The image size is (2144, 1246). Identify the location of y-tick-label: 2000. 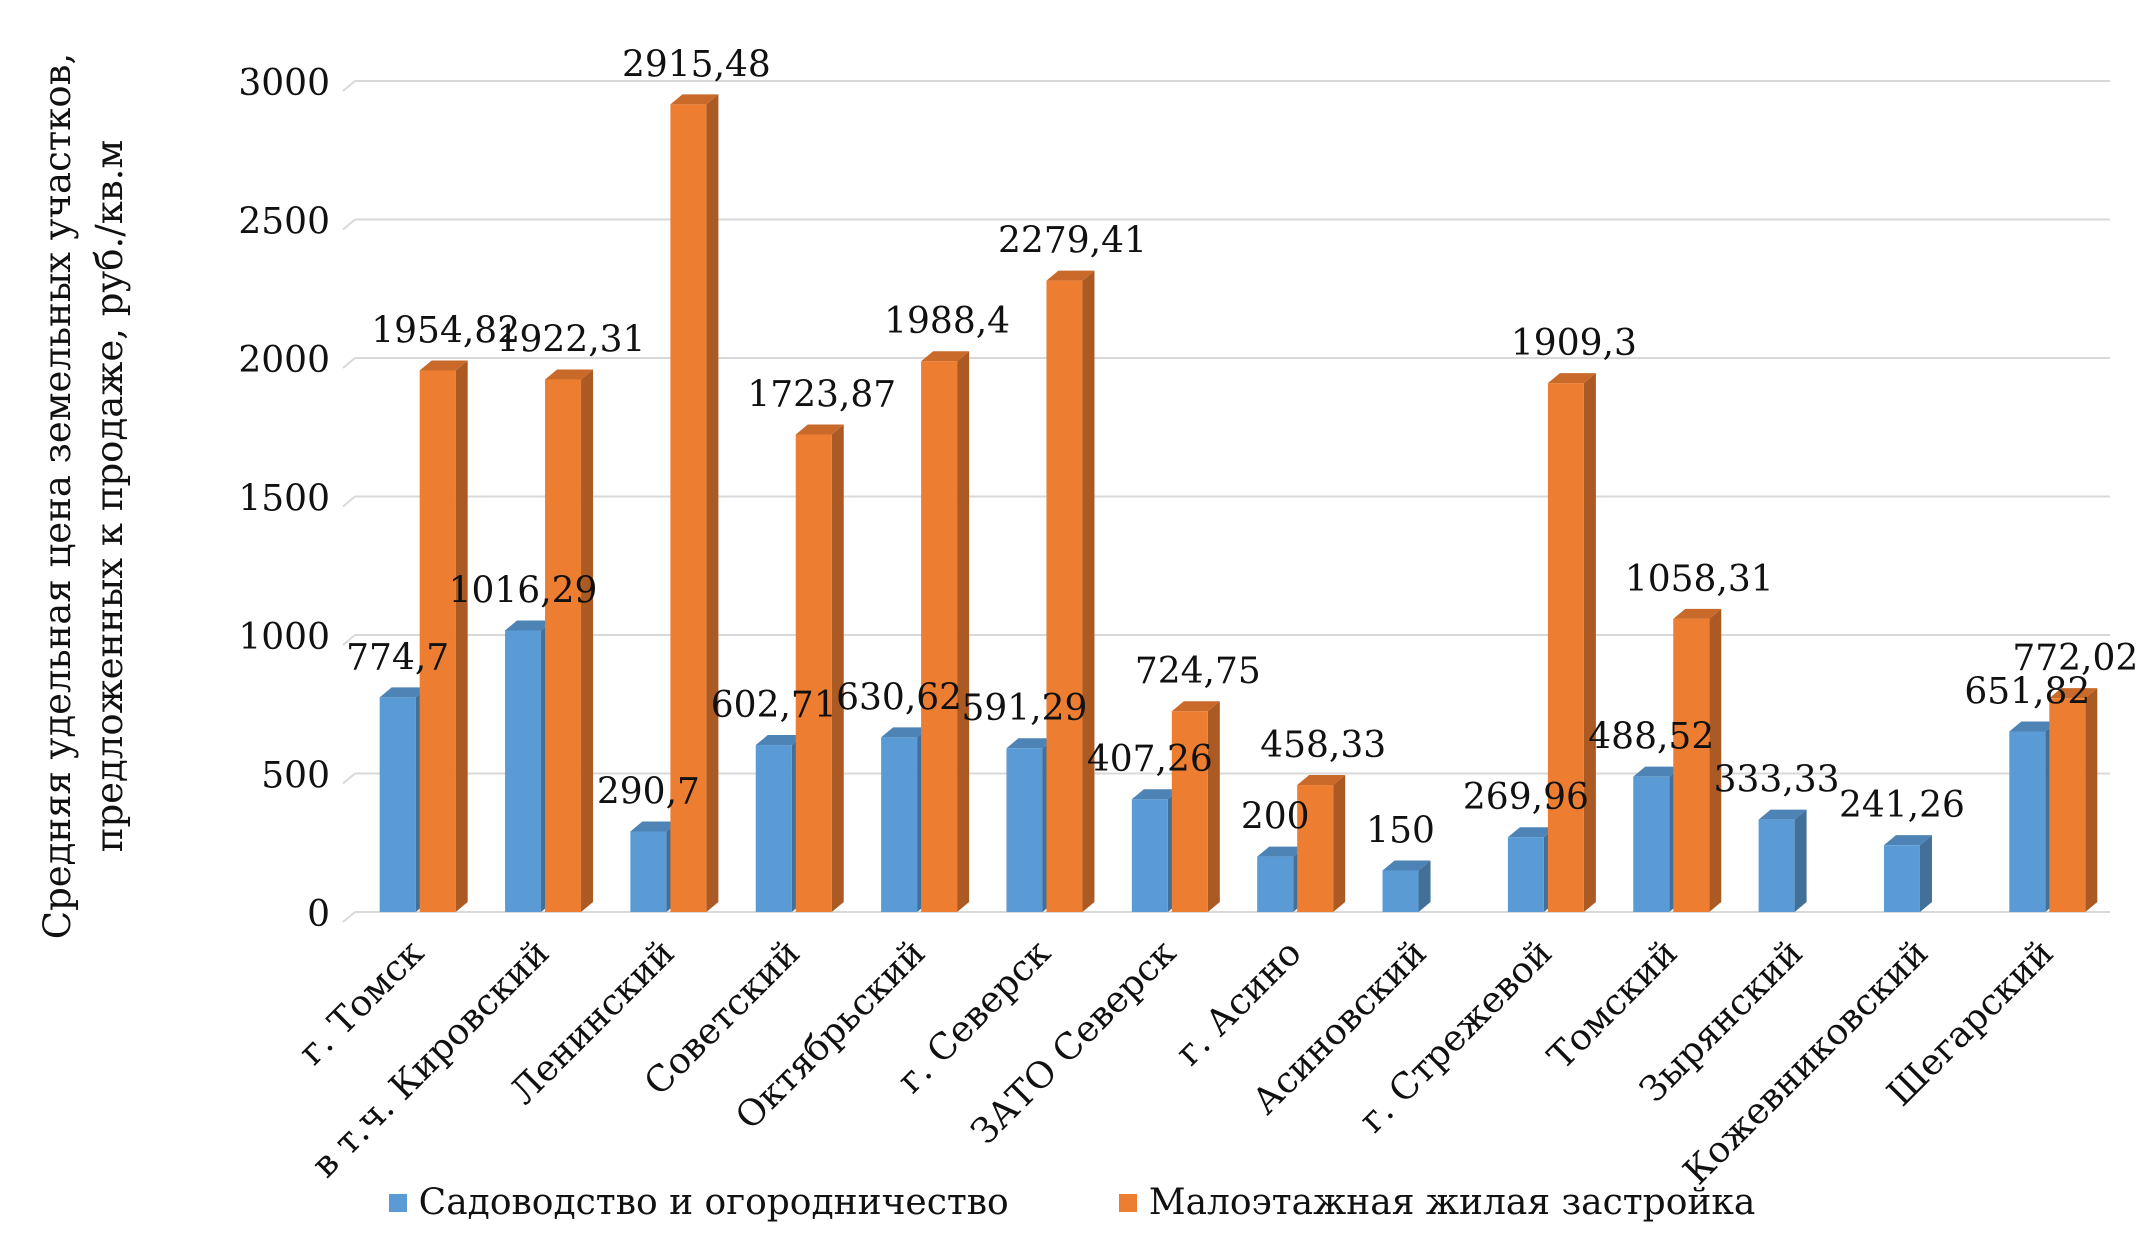
(284, 360).